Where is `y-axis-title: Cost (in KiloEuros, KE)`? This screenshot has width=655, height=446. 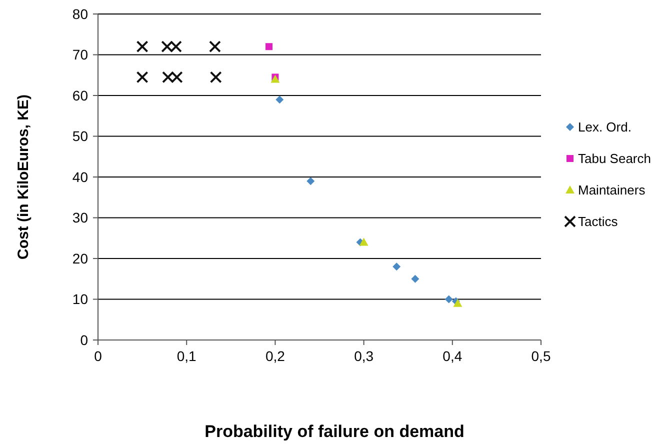
y-axis-title: Cost (in KiloEuros, KE) is located at coordinates (23, 177).